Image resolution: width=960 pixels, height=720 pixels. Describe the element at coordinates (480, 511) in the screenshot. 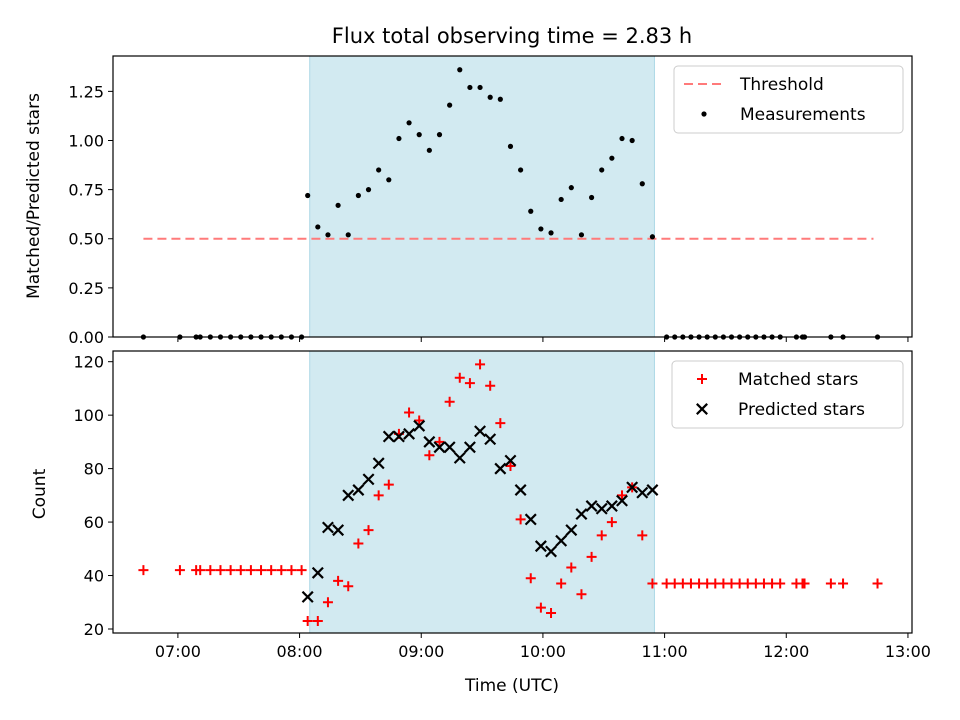

I see `series-x` at that location.